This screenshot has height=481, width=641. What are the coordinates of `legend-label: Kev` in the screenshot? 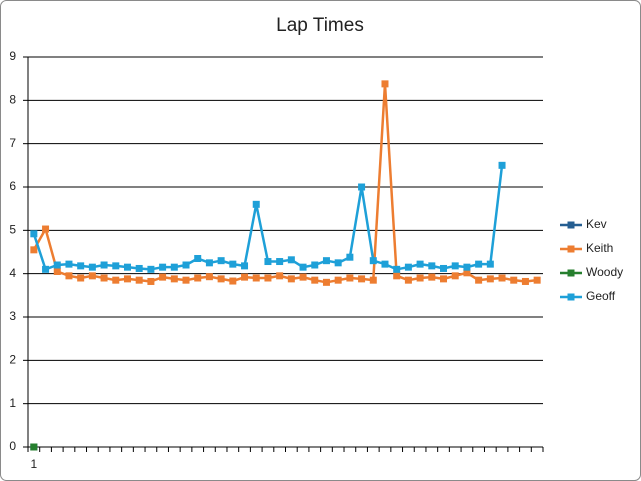 It's located at (596, 224).